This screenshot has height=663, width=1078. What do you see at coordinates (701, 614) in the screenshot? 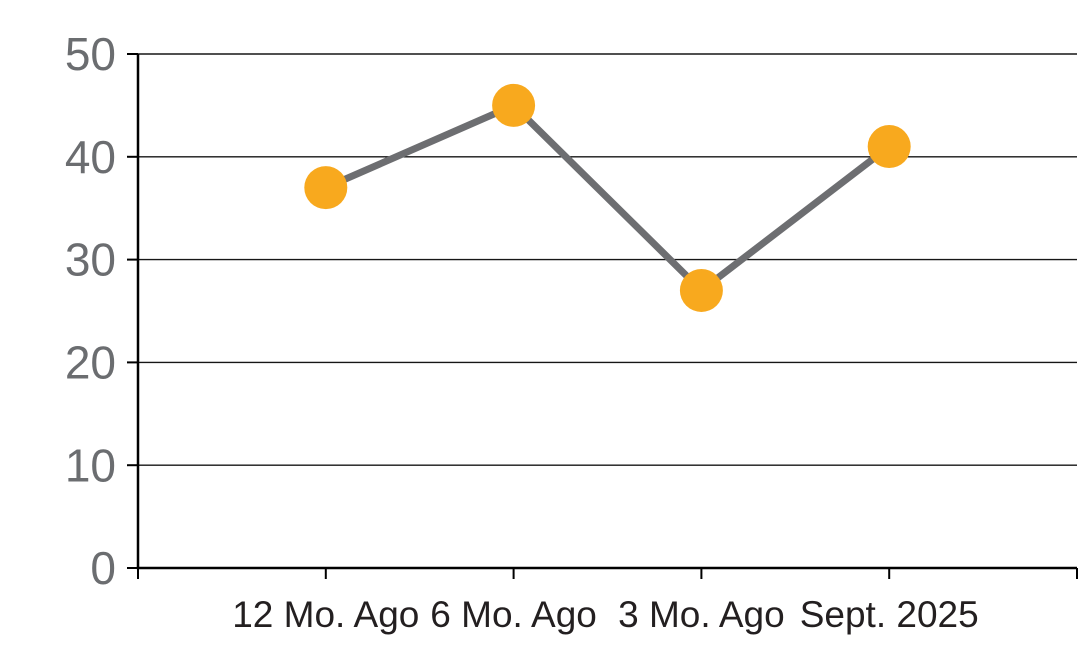
I see `x-axis-category-label: 3 Mo. Ago` at bounding box center [701, 614].